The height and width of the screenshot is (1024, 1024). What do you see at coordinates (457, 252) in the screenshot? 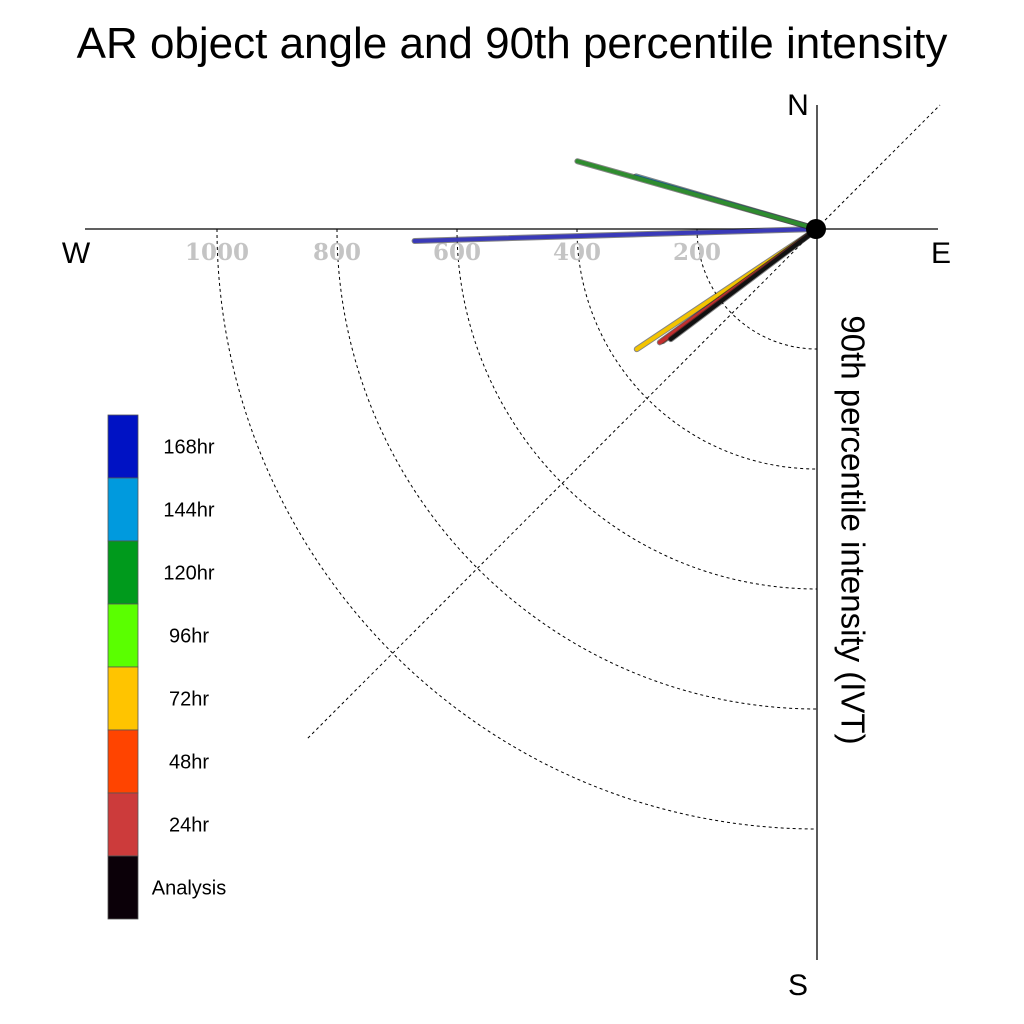
I see `radial-tick-label: 600` at bounding box center [457, 252].